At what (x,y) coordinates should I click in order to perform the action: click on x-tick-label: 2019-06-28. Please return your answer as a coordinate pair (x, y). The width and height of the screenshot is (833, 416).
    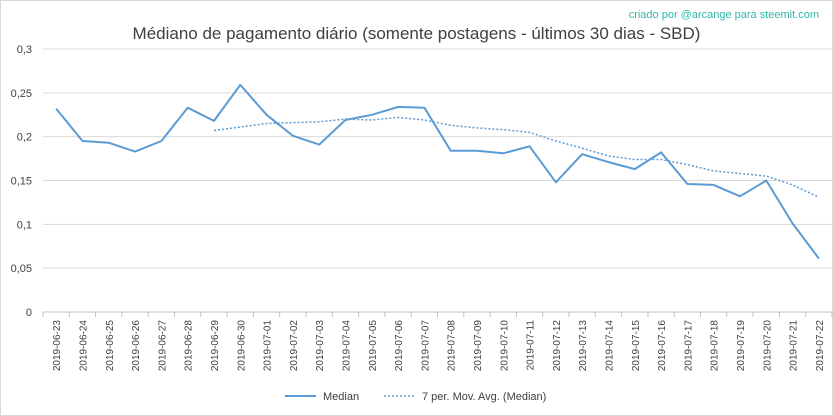
    Looking at the image, I should click on (189, 346).